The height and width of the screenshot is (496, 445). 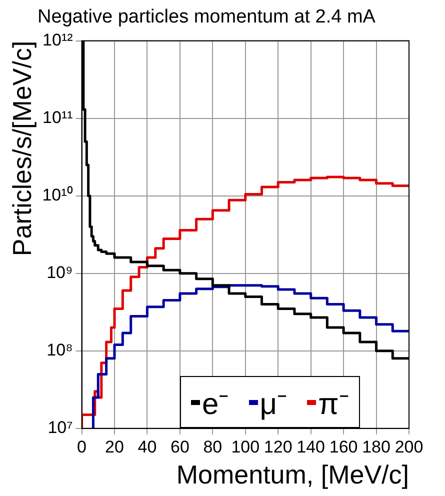 What do you see at coordinates (82, 446) in the screenshot?
I see `x-tick-label: 0` at bounding box center [82, 446].